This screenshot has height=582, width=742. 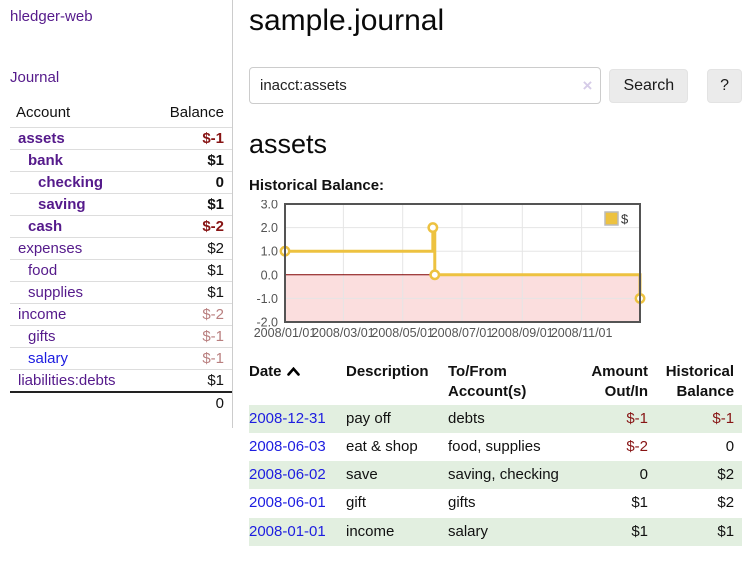 What do you see at coordinates (723, 418) in the screenshot?
I see `transaction-balance: $-1` at bounding box center [723, 418].